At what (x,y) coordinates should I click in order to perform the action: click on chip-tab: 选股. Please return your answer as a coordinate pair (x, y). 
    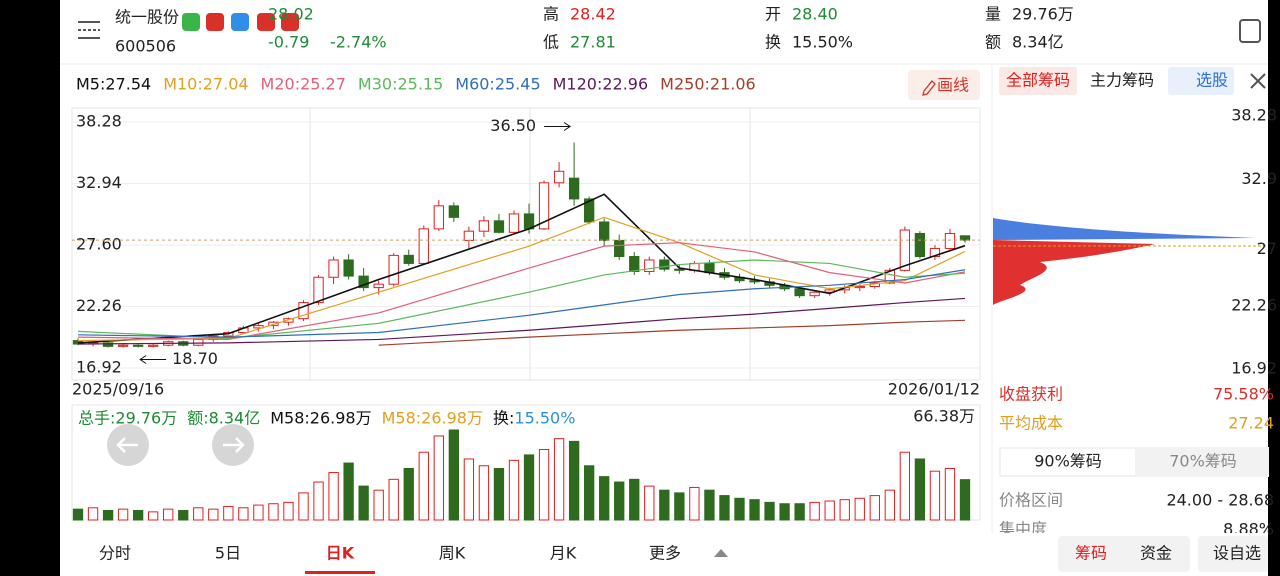
    Looking at the image, I should click on (1212, 80).